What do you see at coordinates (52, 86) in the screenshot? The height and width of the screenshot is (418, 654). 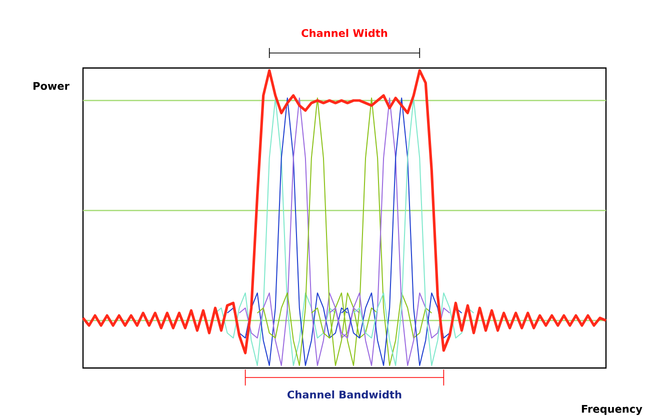 I see `y-axis-title: Power` at bounding box center [52, 86].